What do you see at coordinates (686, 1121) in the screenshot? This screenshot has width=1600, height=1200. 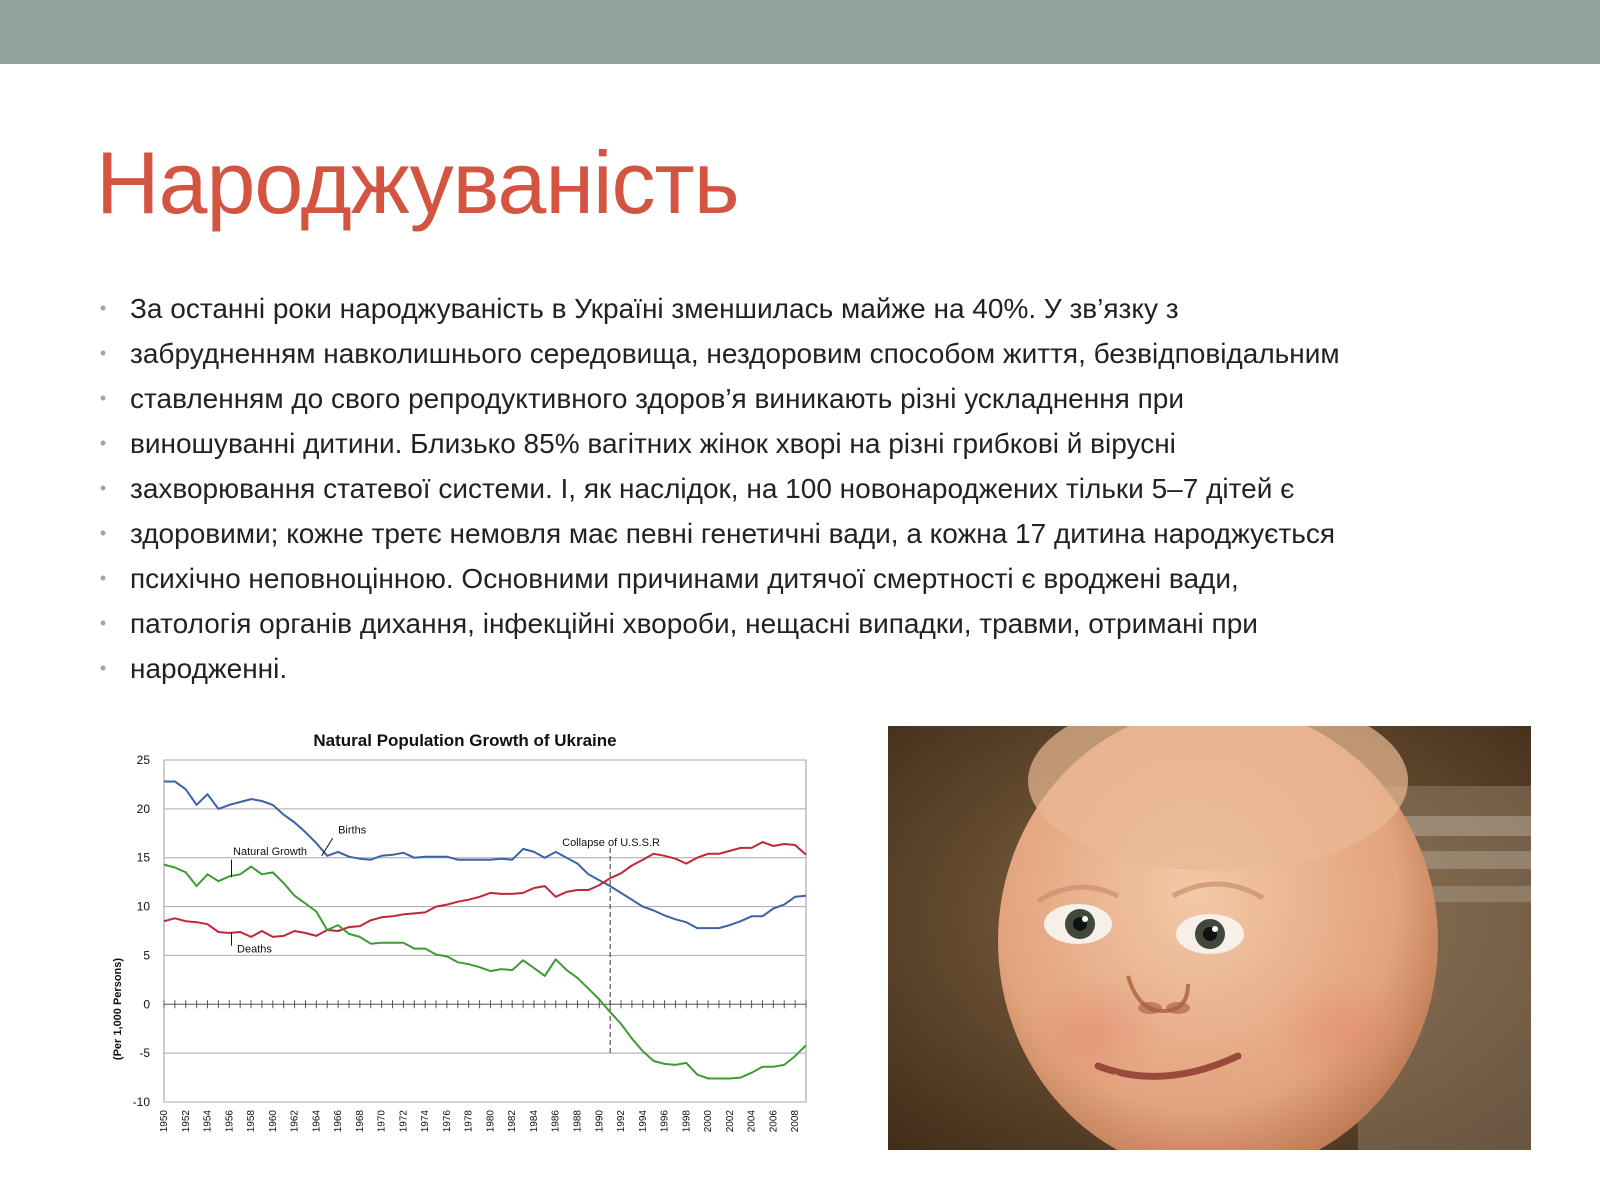 I see `x-tick-label: 1998` at bounding box center [686, 1121].